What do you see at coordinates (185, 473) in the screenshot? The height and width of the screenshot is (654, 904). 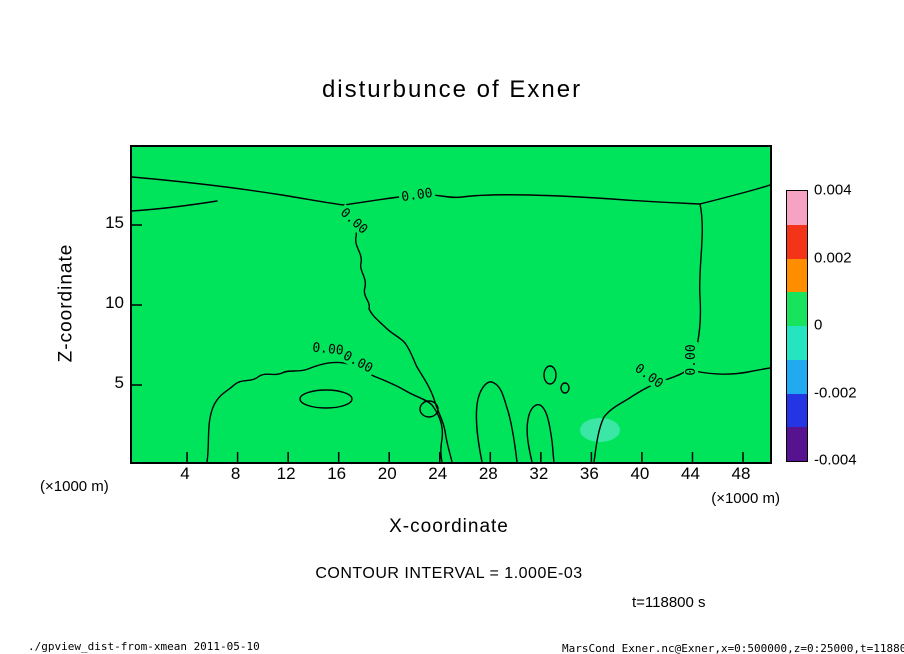 I see `x-tick-label: 4` at bounding box center [185, 473].